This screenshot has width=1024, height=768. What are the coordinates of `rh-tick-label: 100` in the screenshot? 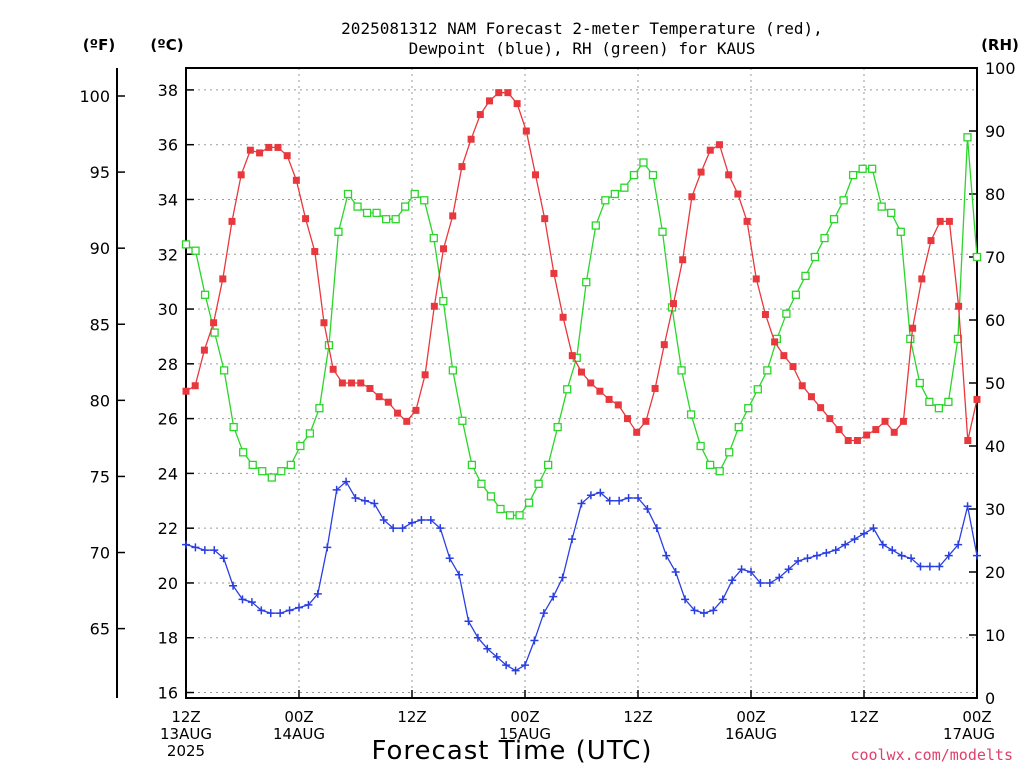 It's located at (1000, 68).